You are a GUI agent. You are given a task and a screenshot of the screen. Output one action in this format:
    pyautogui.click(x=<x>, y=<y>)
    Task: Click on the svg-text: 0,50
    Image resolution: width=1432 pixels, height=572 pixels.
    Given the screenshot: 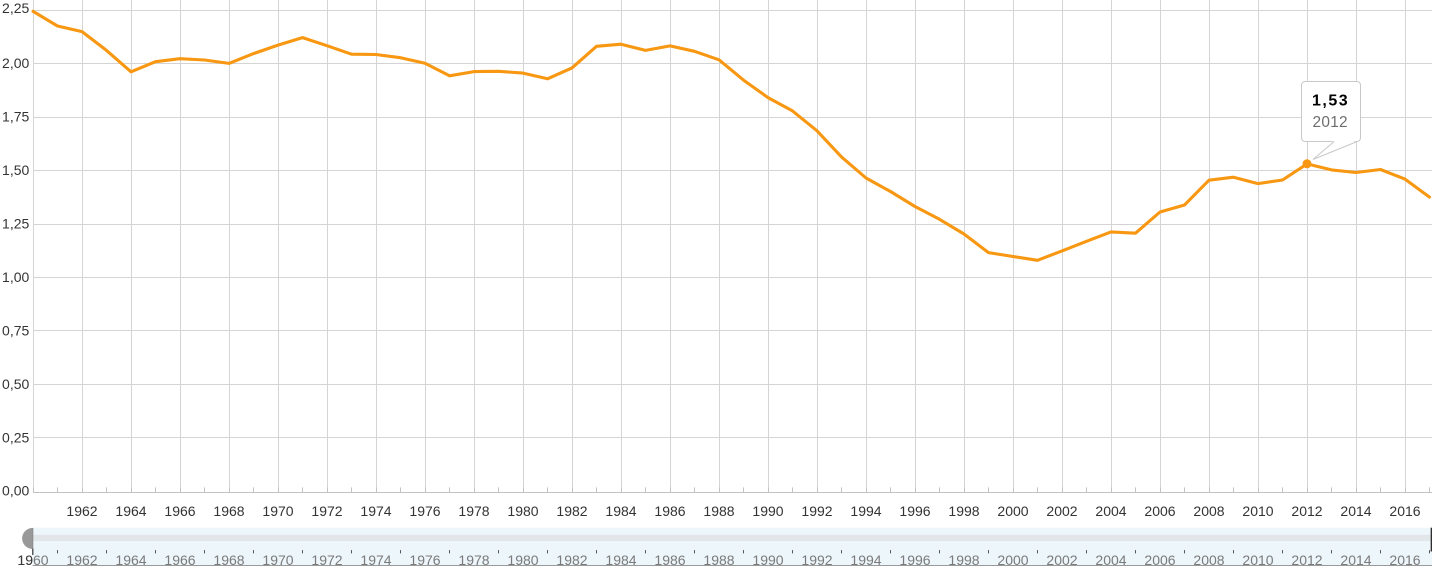 What is the action you would take?
    pyautogui.click(x=15, y=384)
    